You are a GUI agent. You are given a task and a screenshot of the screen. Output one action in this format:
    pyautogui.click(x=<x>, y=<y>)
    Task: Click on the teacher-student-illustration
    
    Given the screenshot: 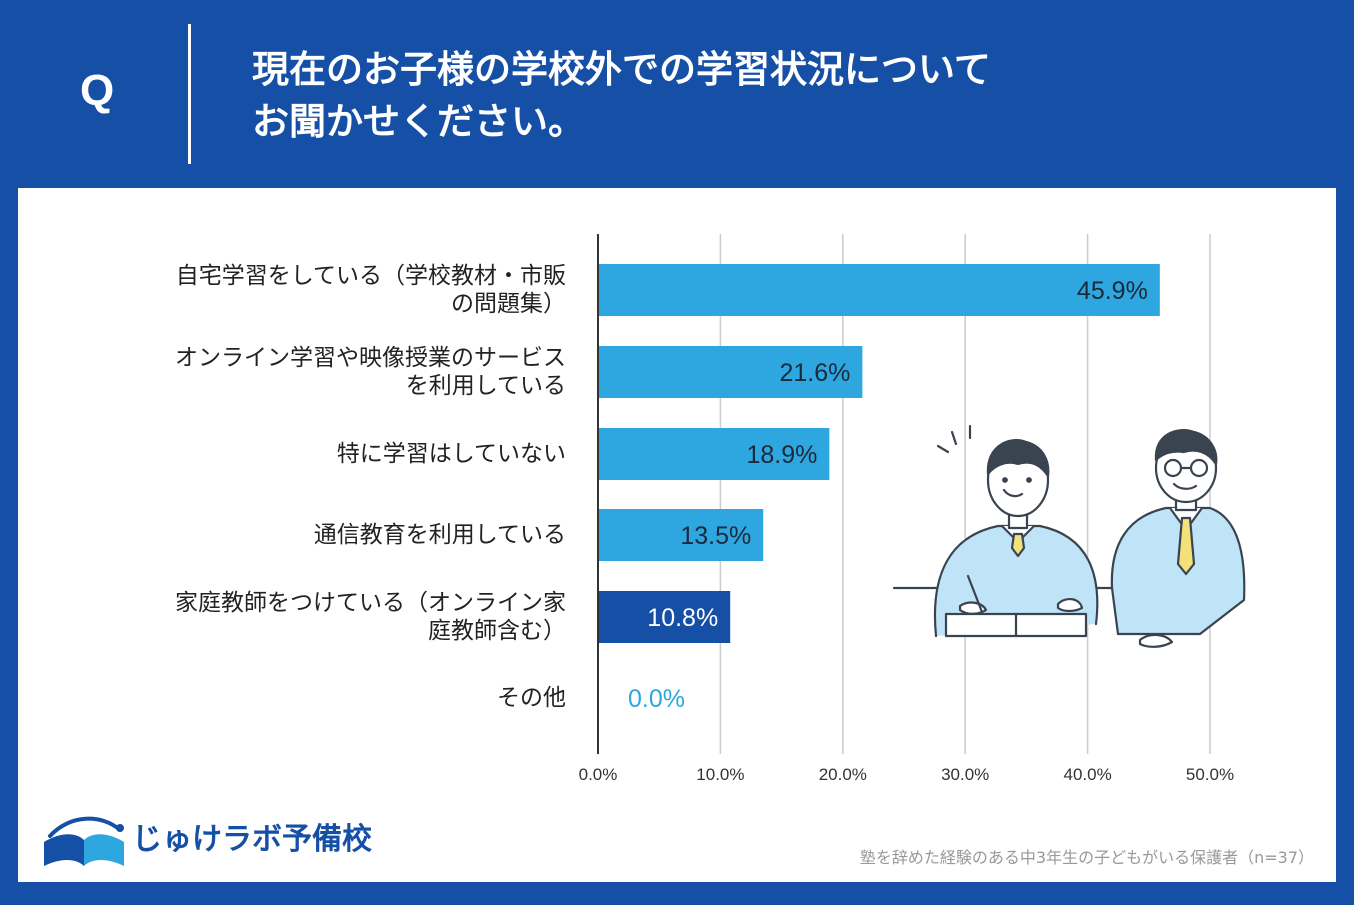 What is the action you would take?
    pyautogui.click(x=1069, y=536)
    